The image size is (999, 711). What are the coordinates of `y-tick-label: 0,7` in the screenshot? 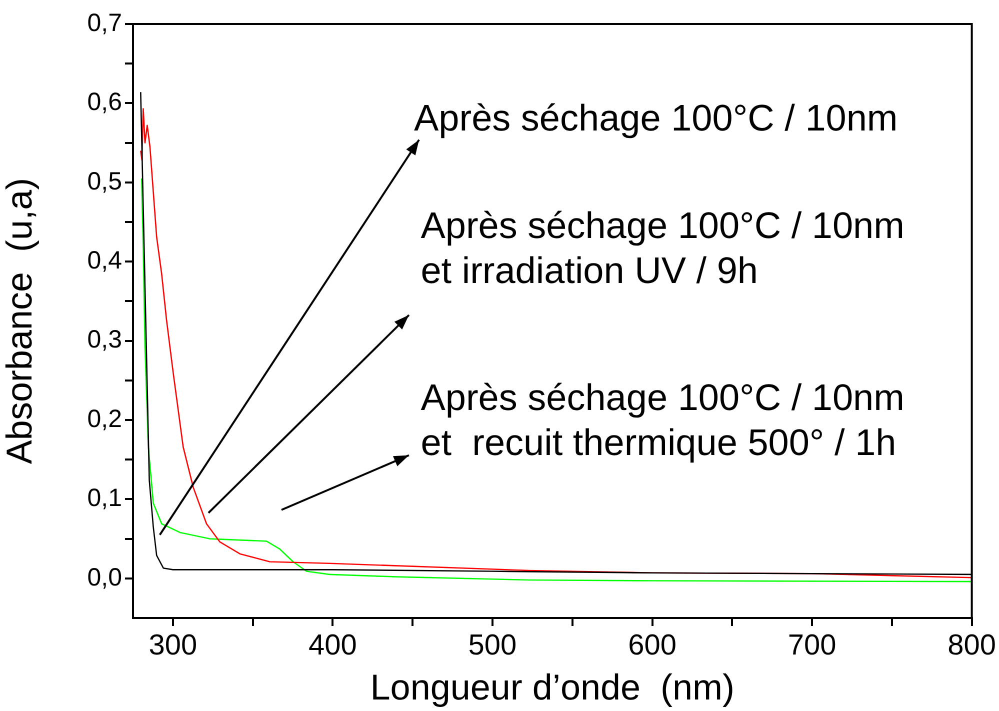 It's located at (104, 22).